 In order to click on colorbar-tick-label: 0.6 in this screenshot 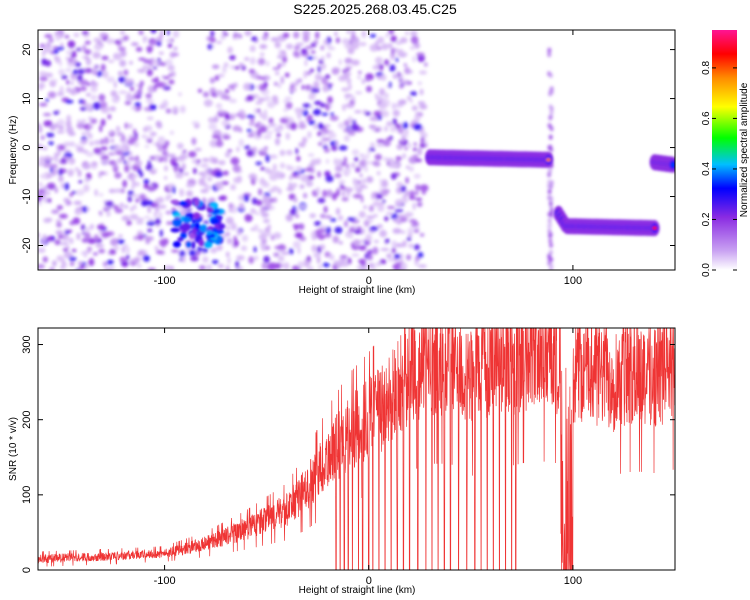, I will do `click(706, 118)`.